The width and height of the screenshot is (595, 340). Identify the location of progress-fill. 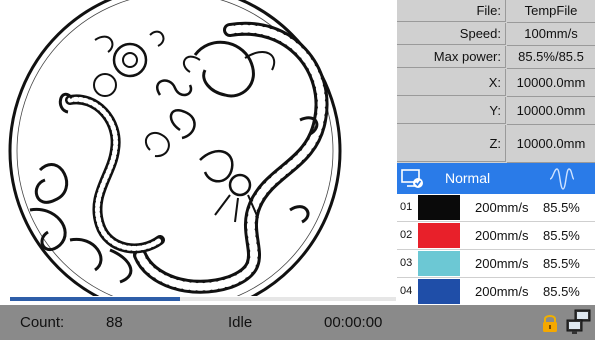
(95, 299).